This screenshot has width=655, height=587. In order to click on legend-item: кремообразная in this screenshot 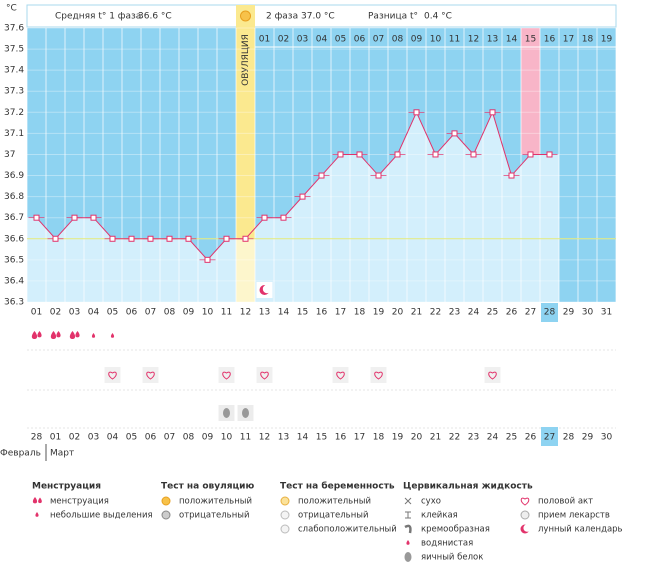, I will do `click(455, 530)`.